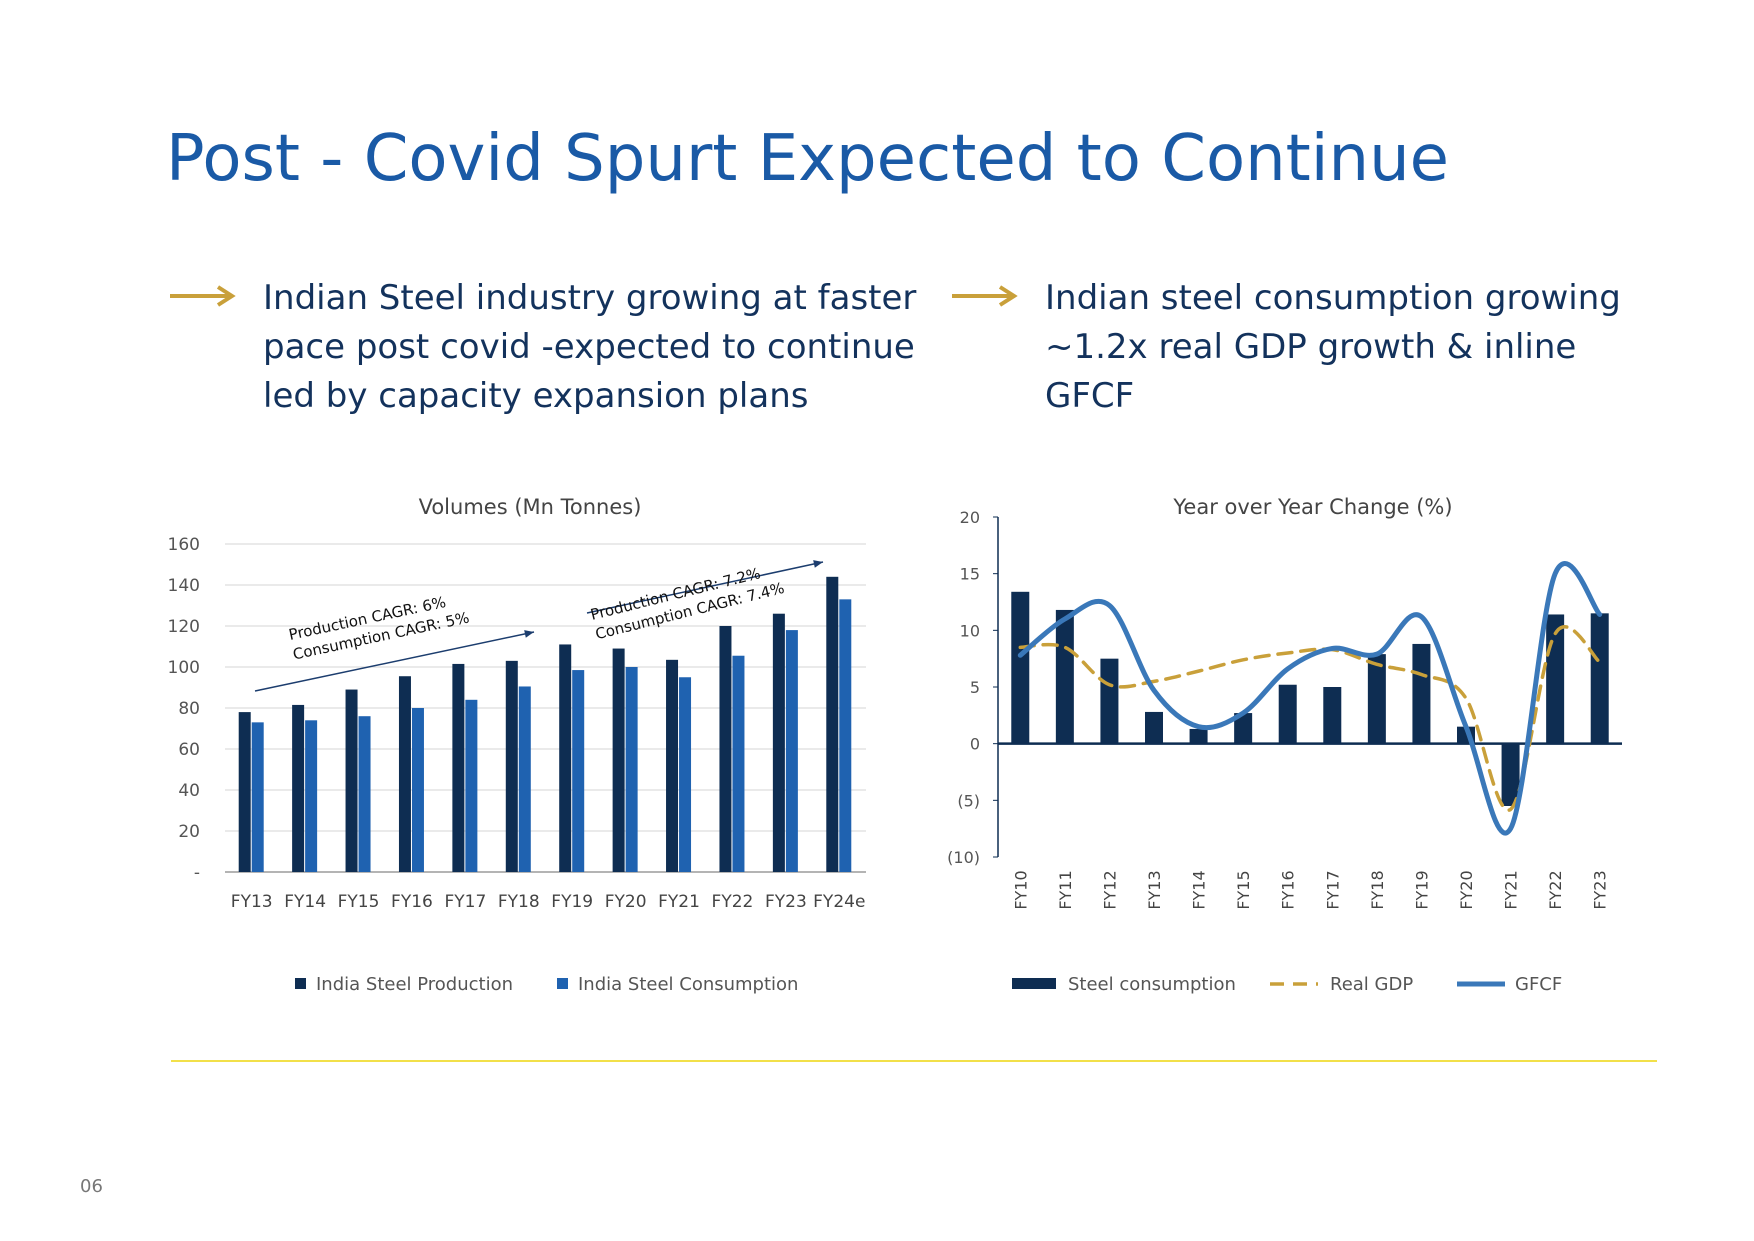 The height and width of the screenshot is (1241, 1754). I want to click on bullet-text: Indian Steel industry growing at faster, so click(589, 298).